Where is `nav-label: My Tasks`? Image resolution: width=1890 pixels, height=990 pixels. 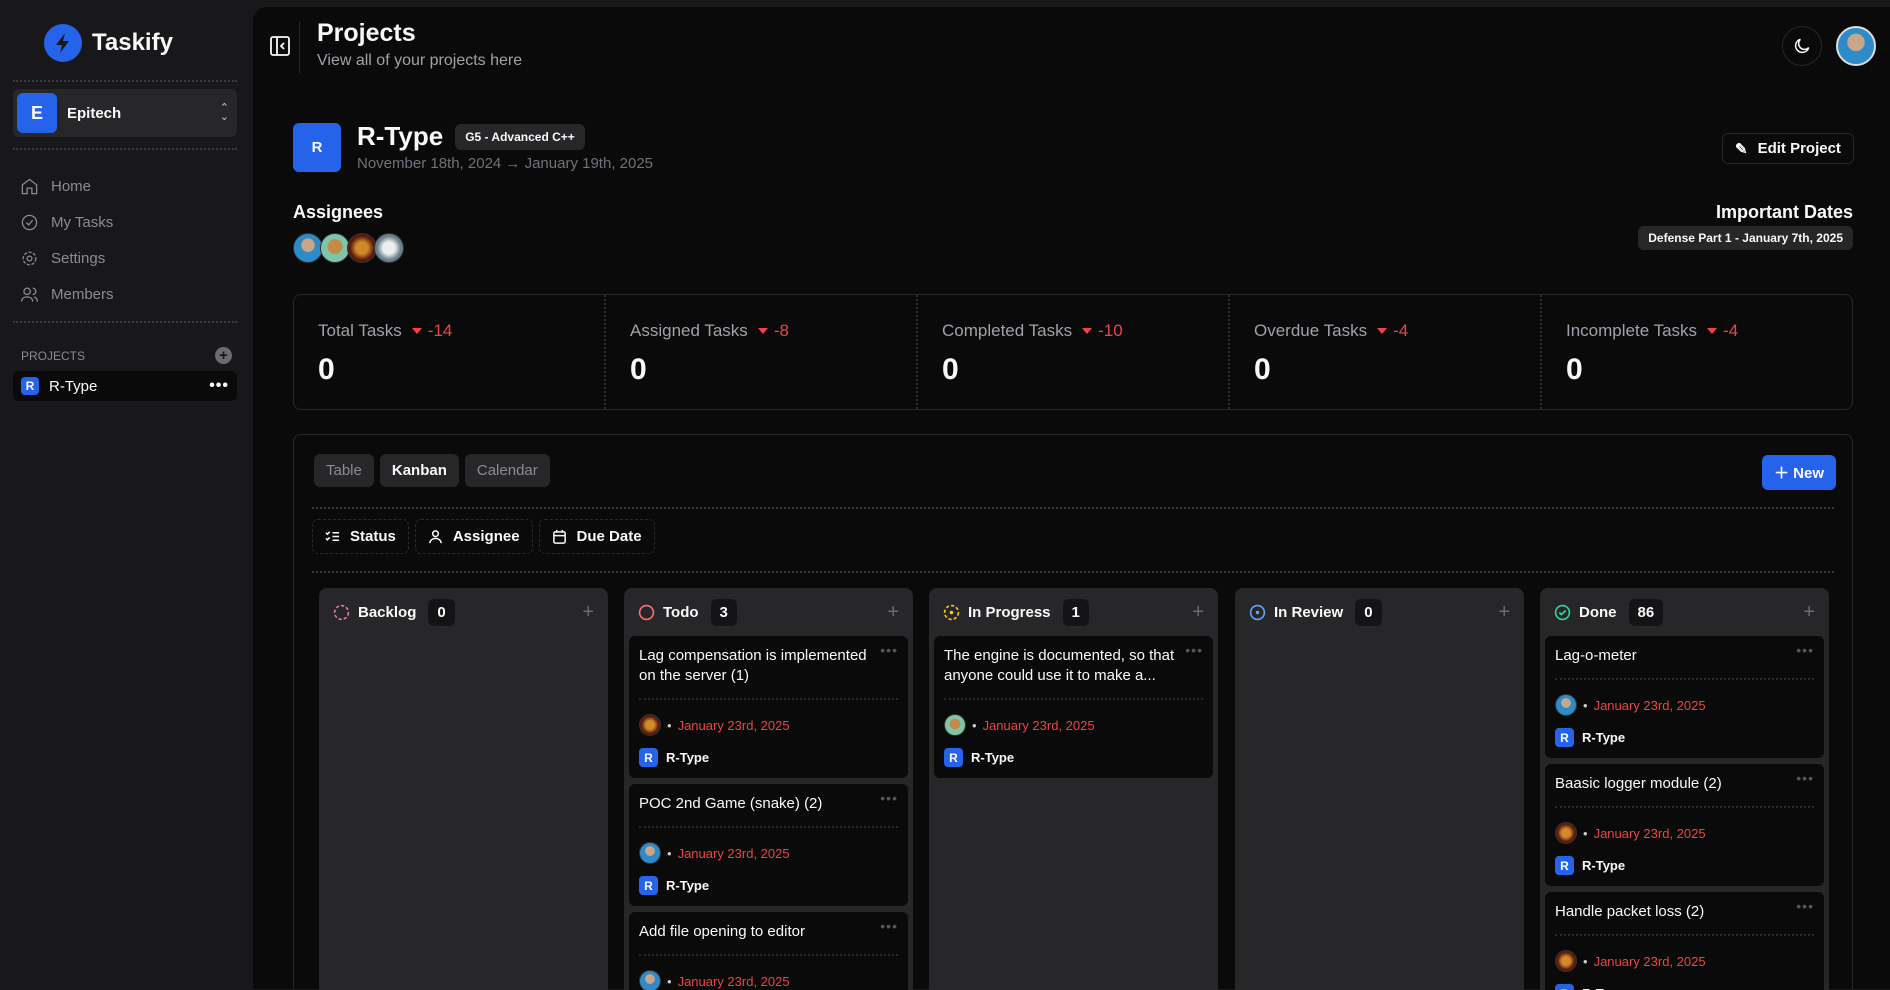 nav-label: My Tasks is located at coordinates (82, 222).